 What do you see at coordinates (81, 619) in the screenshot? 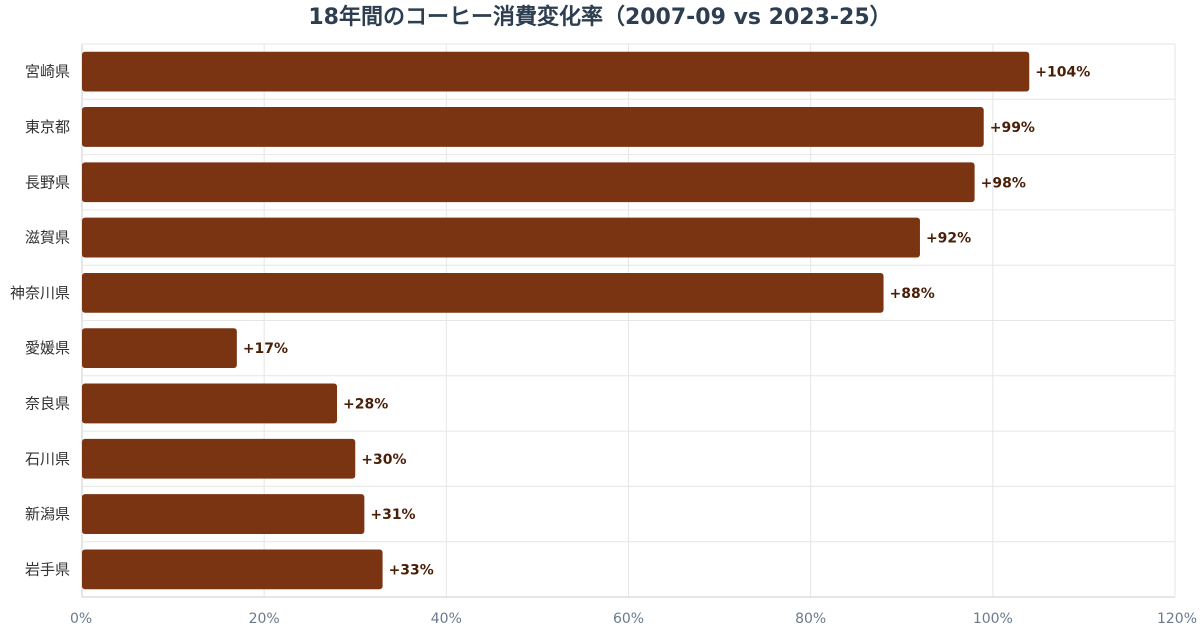
I see `x-tick-label: 0%` at bounding box center [81, 619].